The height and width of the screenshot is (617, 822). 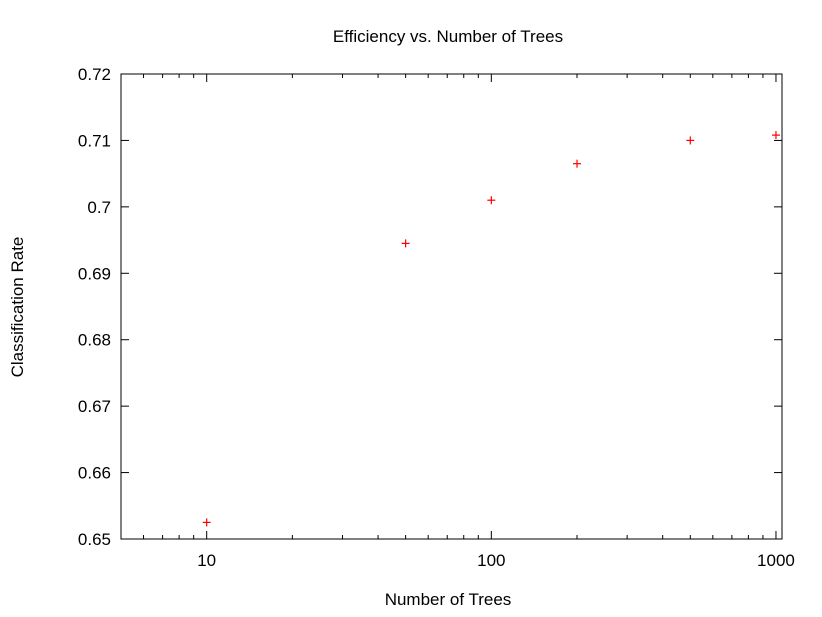 What do you see at coordinates (94, 340) in the screenshot?
I see `y-tick-label: 0.68` at bounding box center [94, 340].